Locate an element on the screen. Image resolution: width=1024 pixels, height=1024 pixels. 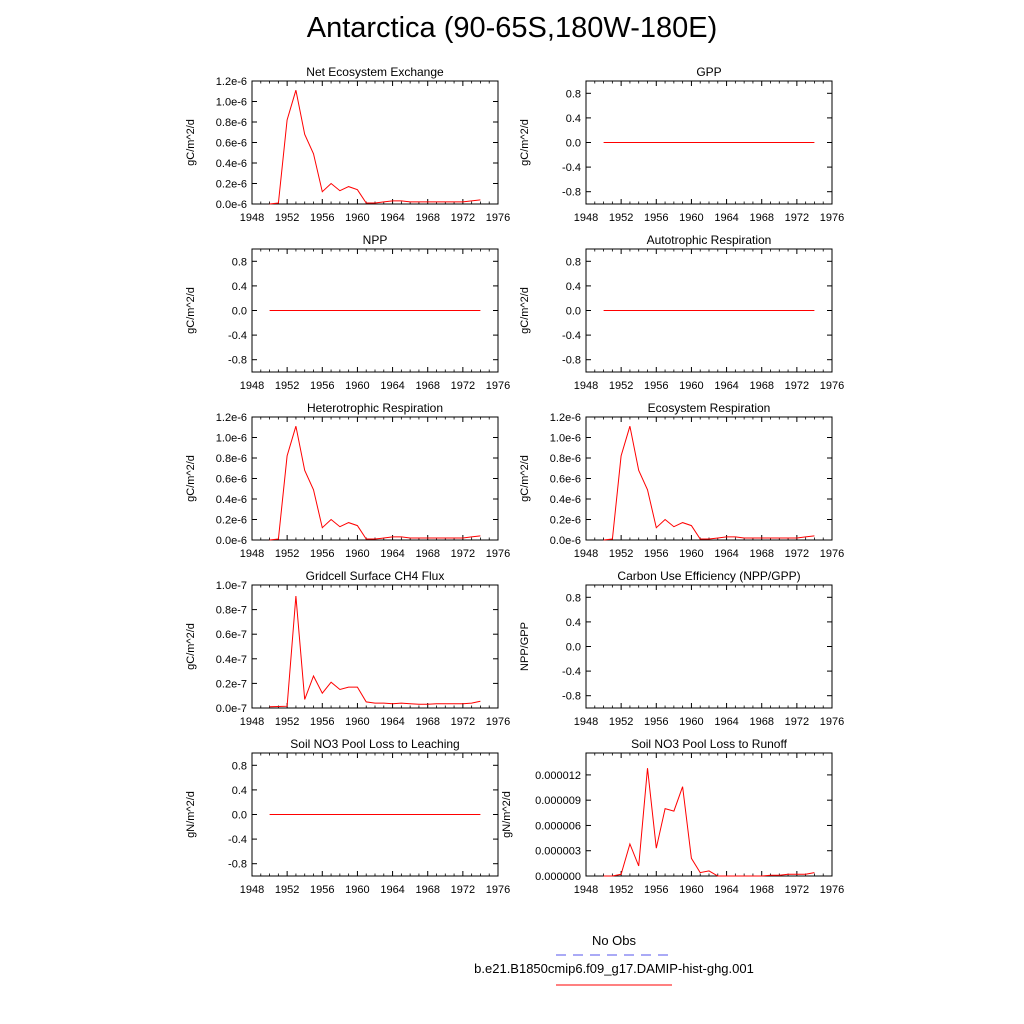
chart-title: Heterotrophic Respiration is located at coordinates (375, 408).